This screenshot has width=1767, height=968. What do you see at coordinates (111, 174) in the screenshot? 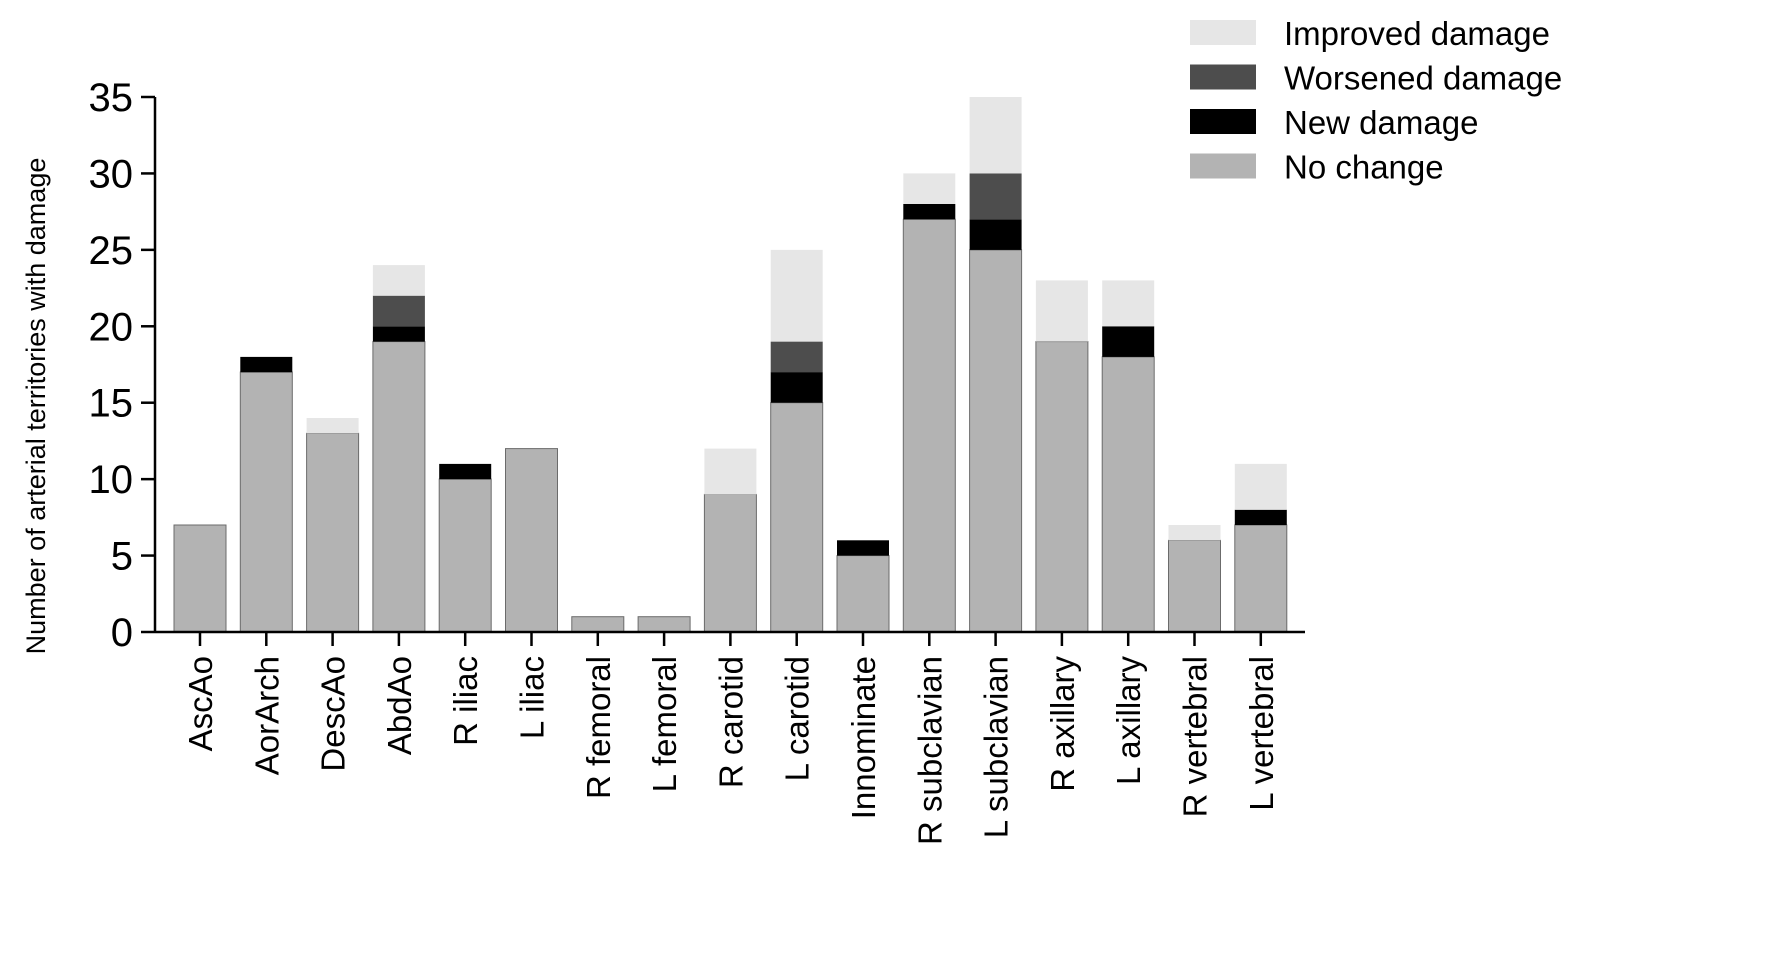
I see `y-tick-label-30: 30` at bounding box center [111, 174].